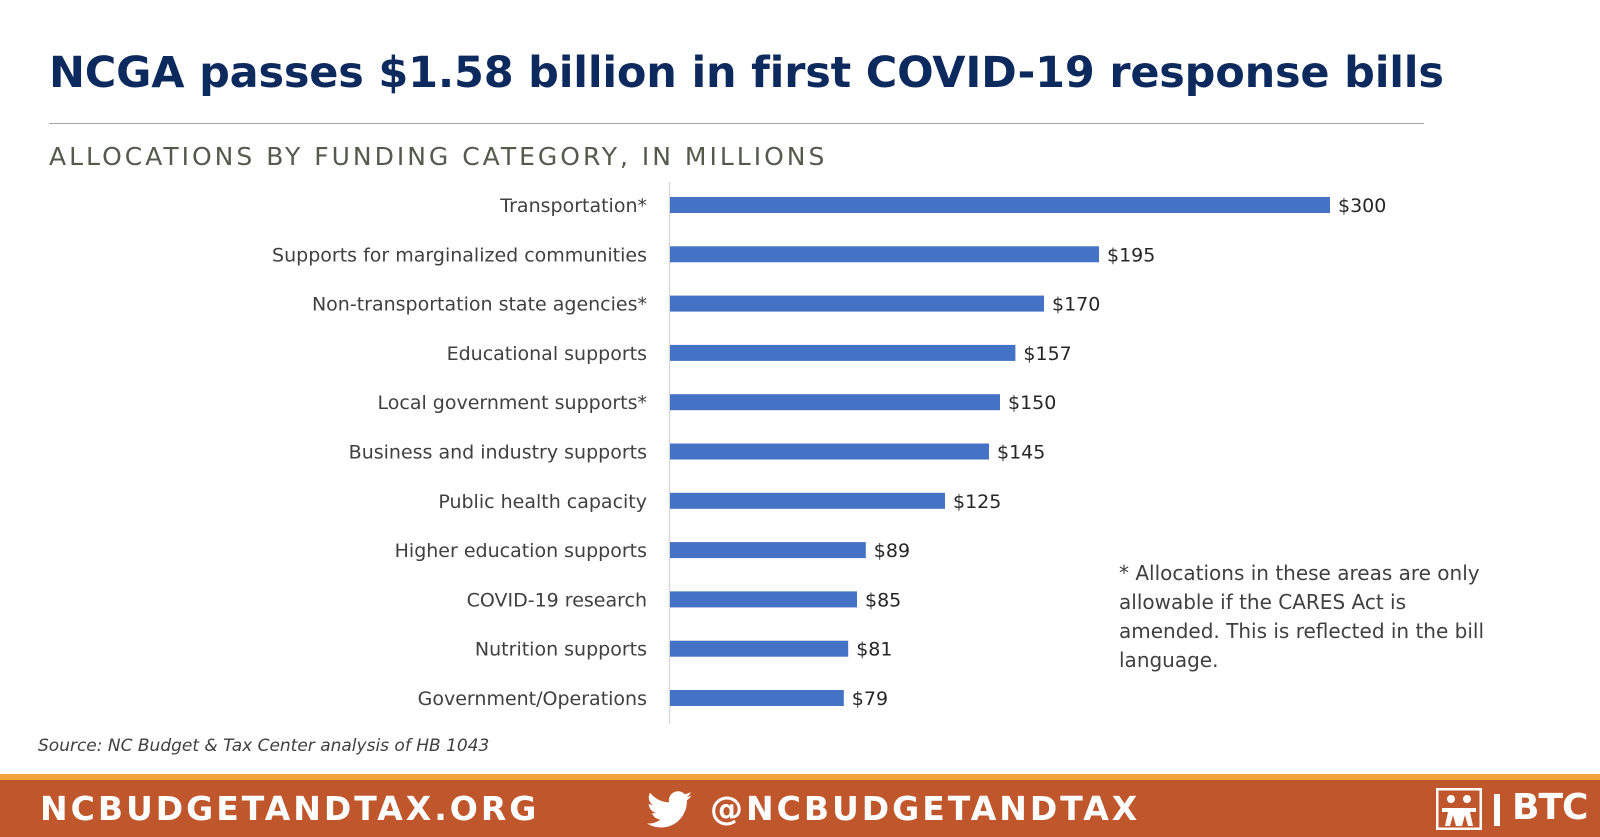 The height and width of the screenshot is (837, 1600). What do you see at coordinates (669, 812) in the screenshot?
I see `twitter-bird-icon` at bounding box center [669, 812].